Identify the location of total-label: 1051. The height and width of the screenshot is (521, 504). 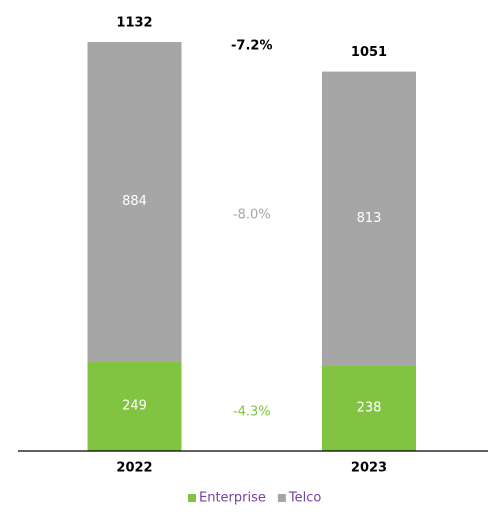
(369, 52).